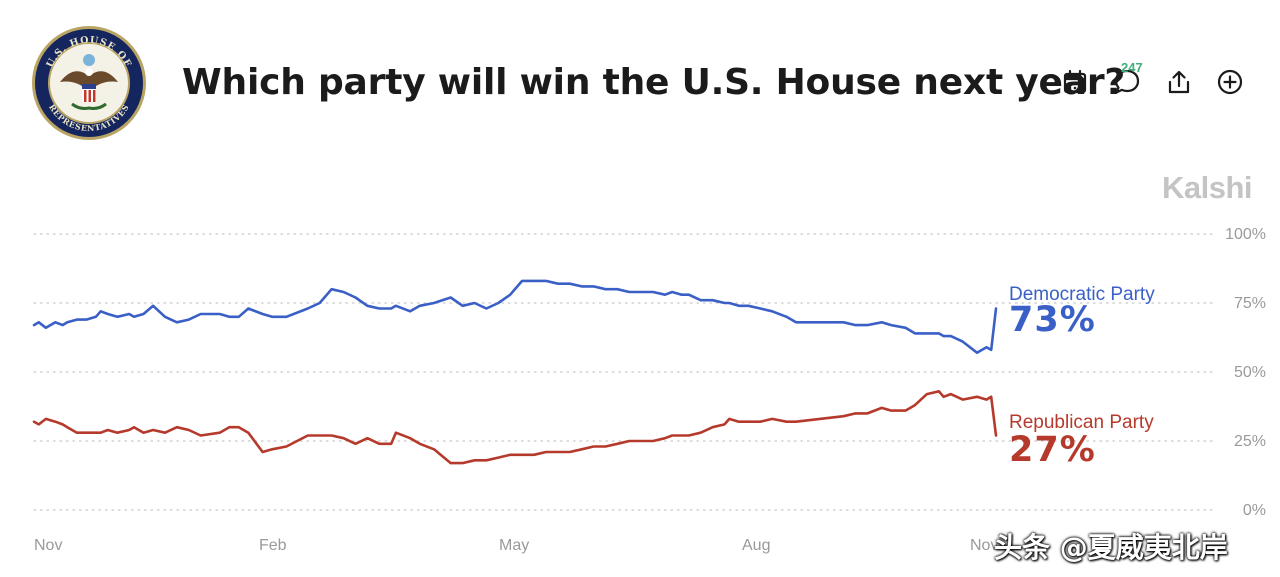 The image size is (1280, 577). I want to click on comment-count-badge: 247, so click(1132, 67).